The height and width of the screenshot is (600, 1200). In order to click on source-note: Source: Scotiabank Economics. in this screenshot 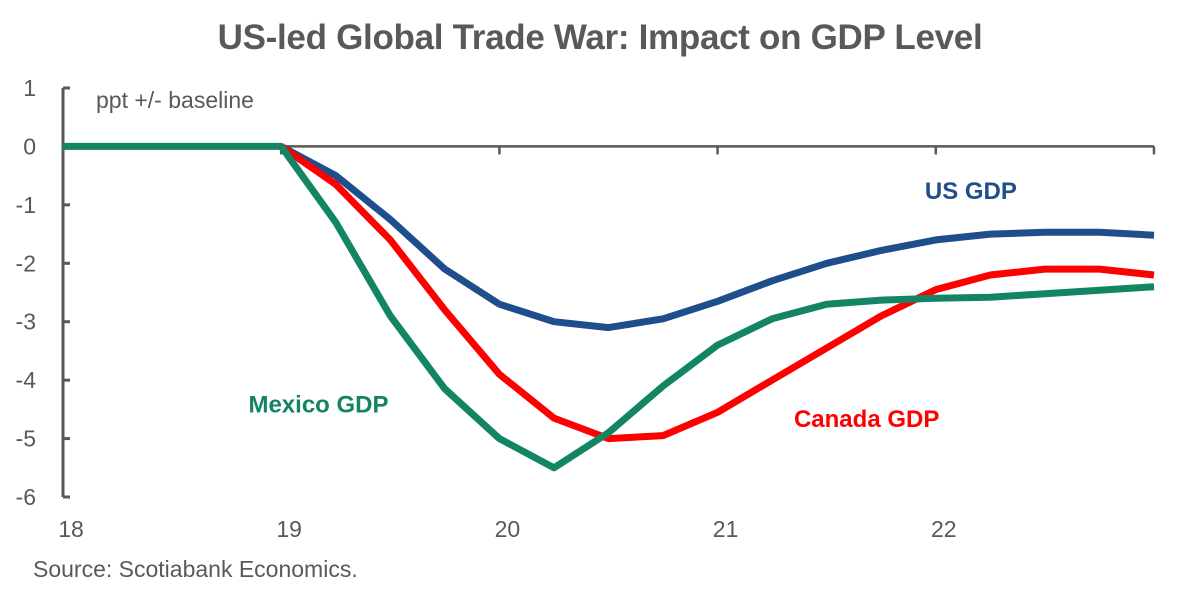, I will do `click(195, 569)`.